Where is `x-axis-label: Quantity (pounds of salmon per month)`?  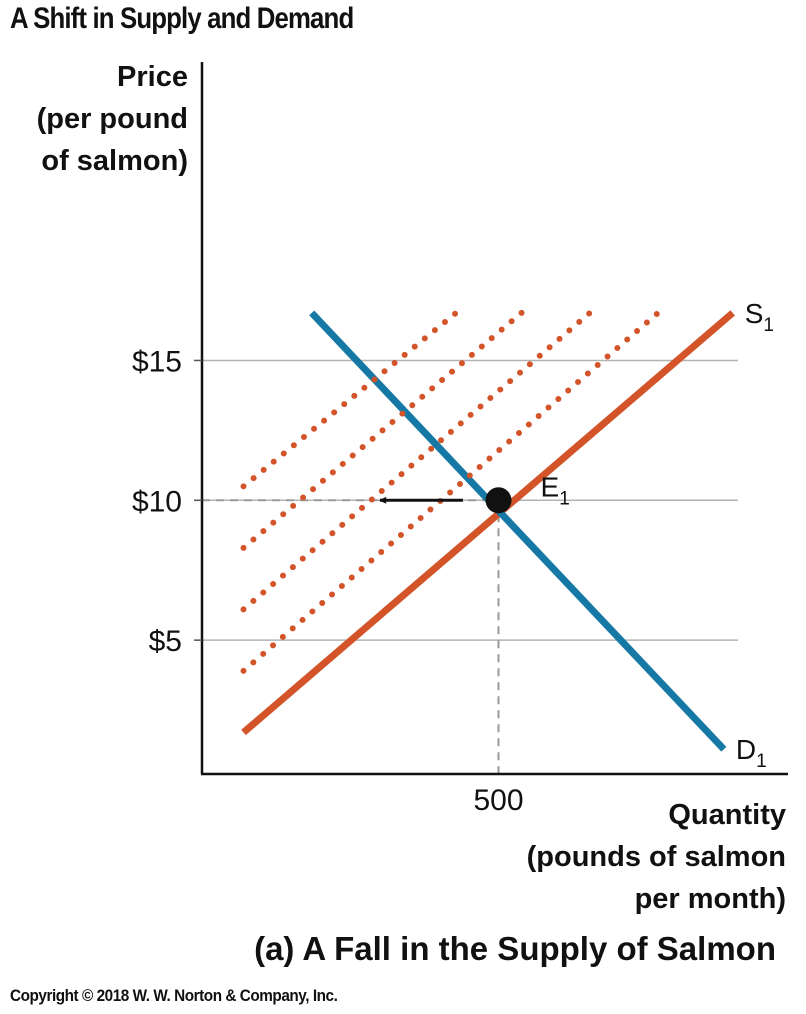
x-axis-label: Quantity (pounds of salmon per month) is located at coordinates (656, 857).